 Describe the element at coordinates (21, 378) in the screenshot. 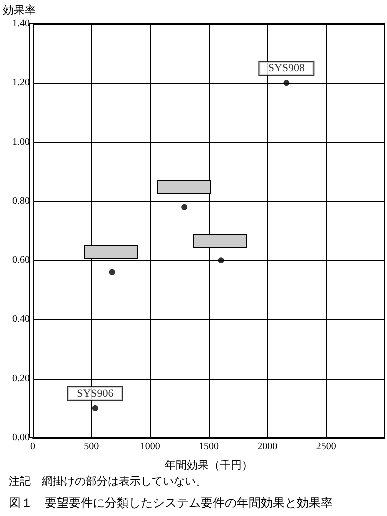

I see `y-tick-label: 0.20` at that location.